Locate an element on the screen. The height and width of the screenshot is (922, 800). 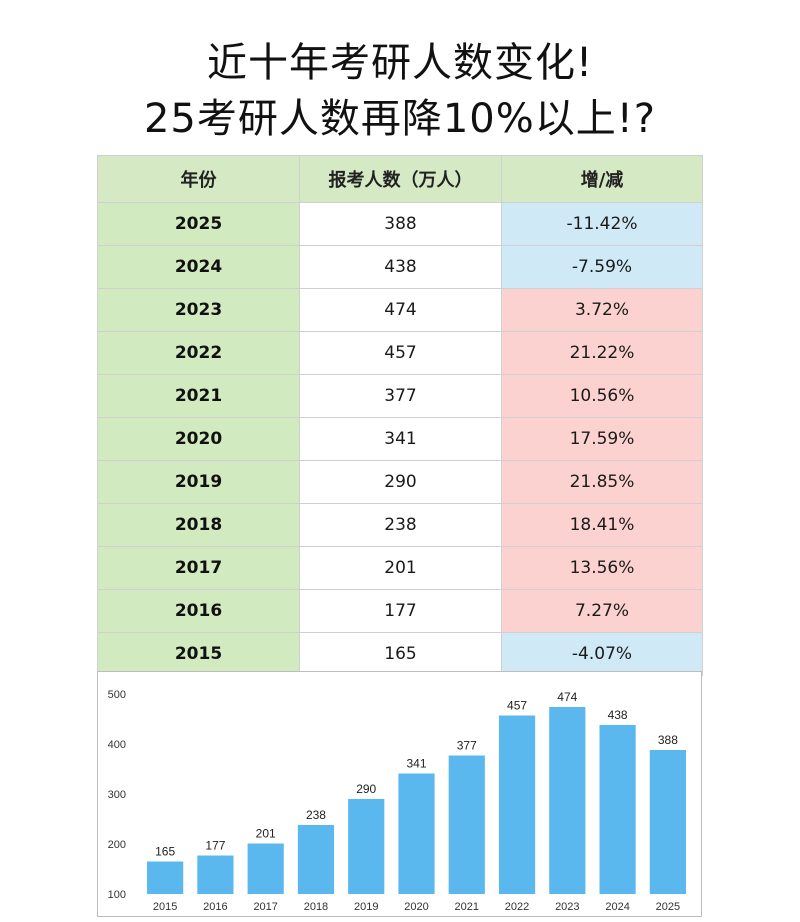
y-tick-label: 100 is located at coordinates (117, 895).